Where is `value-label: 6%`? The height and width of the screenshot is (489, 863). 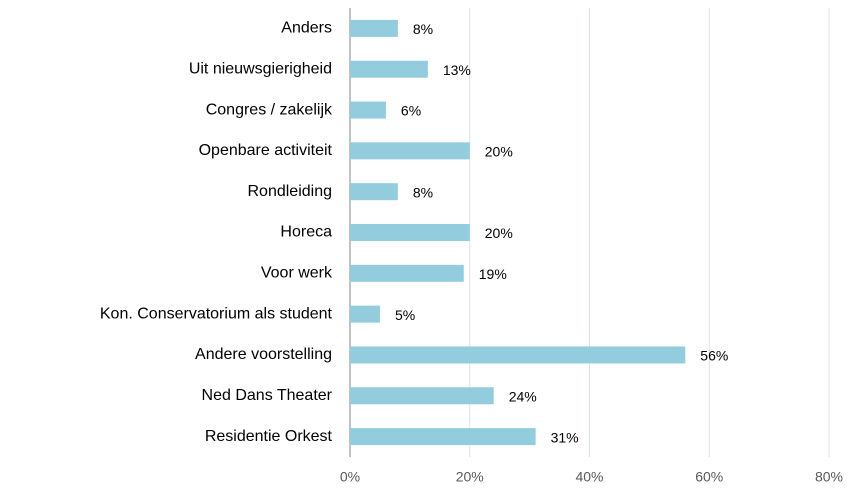
value-label: 6% is located at coordinates (411, 111).